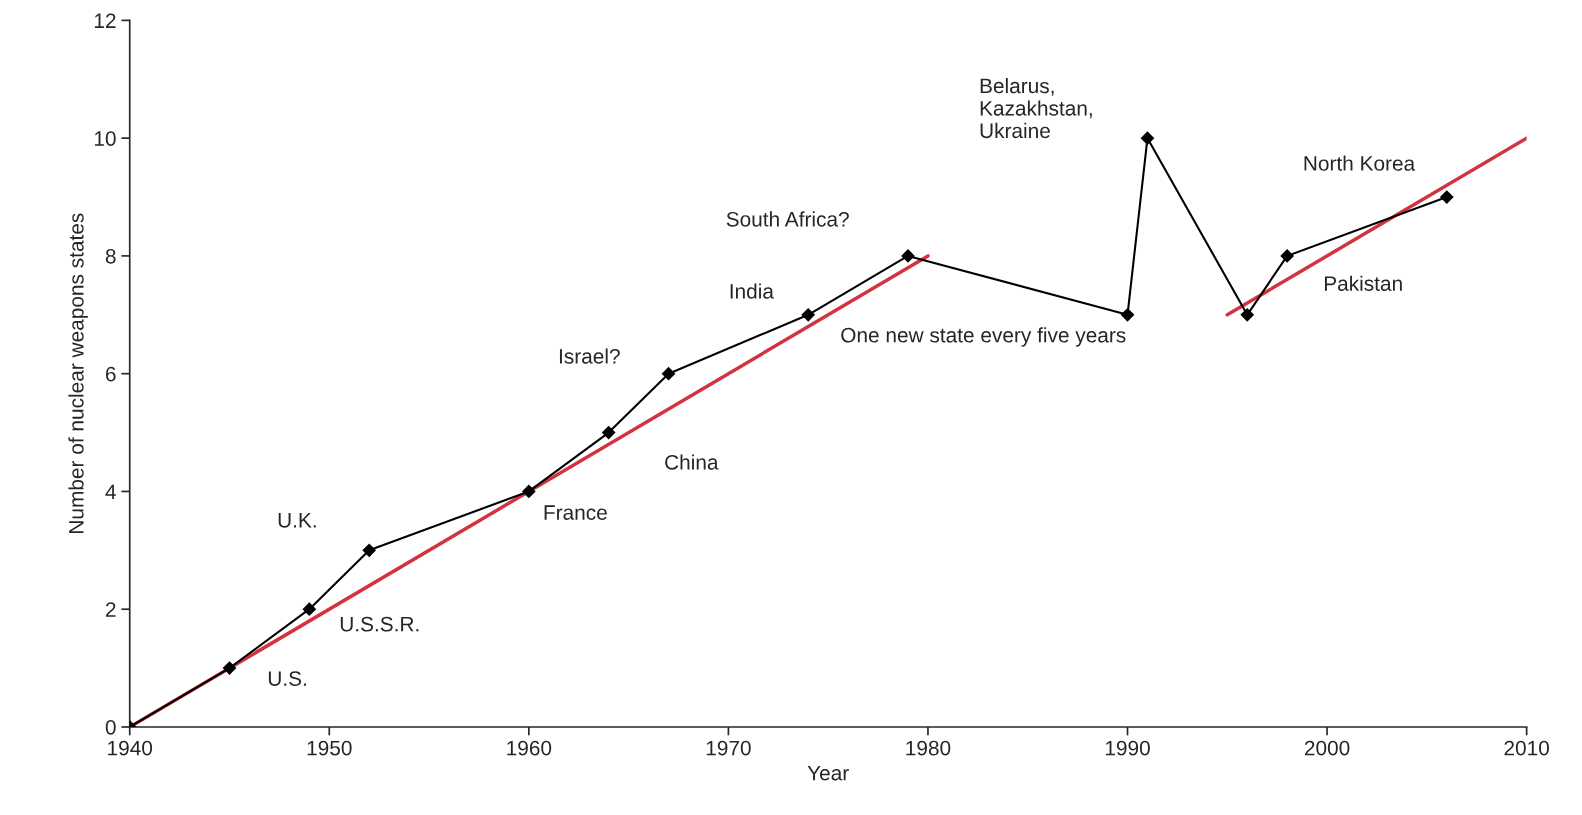 The width and height of the screenshot is (1582, 815). I want to click on y-tick-label: 4, so click(110, 491).